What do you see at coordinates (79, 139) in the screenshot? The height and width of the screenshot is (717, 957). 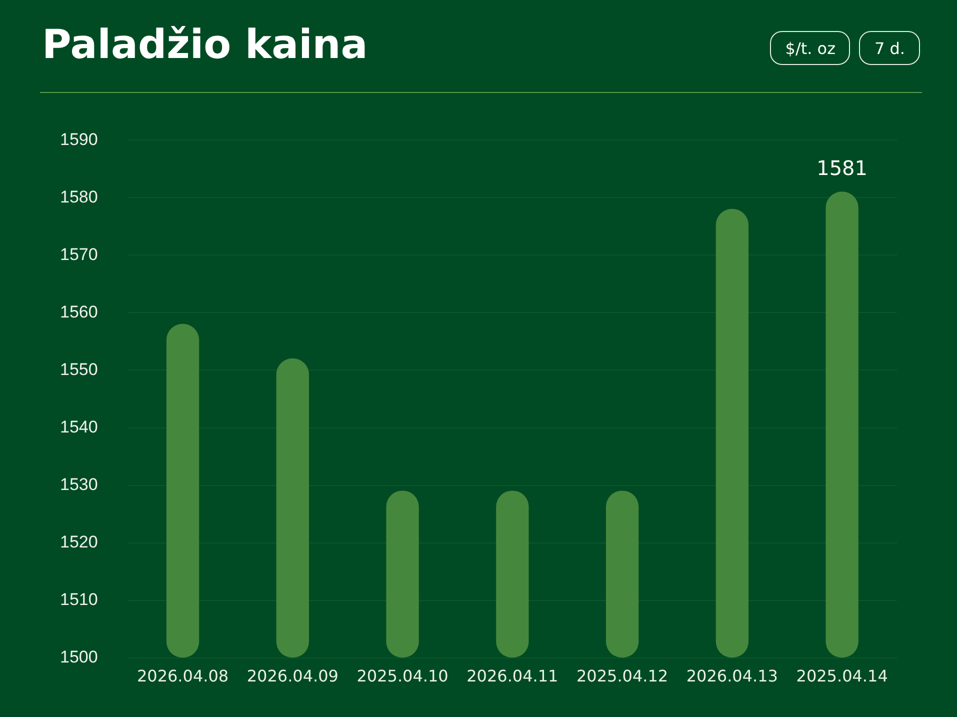 I see `y-tick-label: 1590` at bounding box center [79, 139].